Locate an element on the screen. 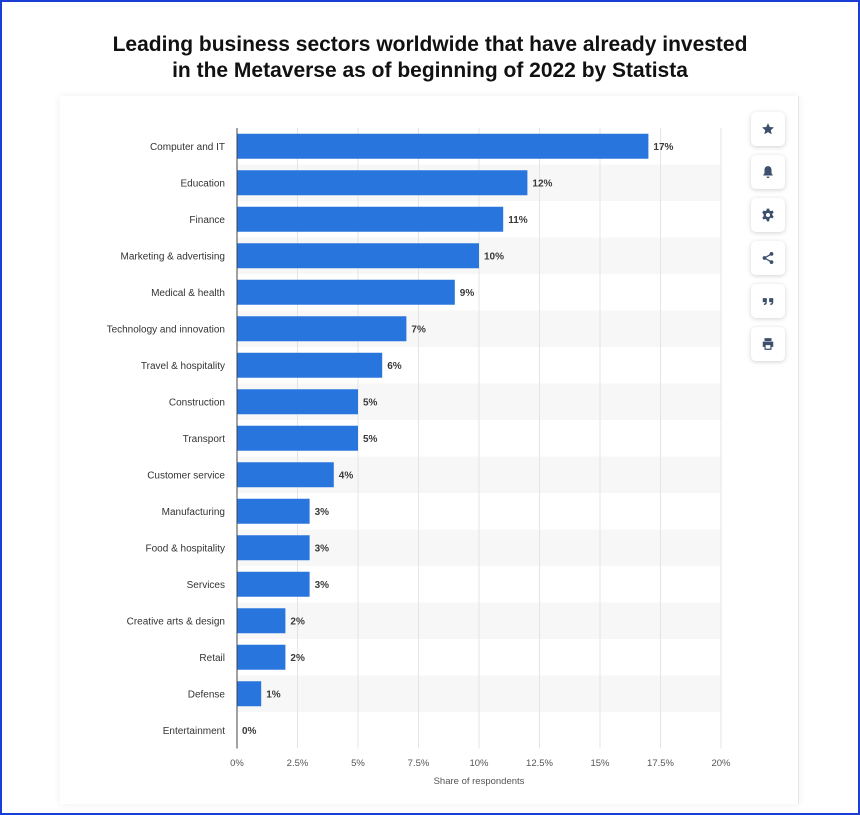  category-label: Retail is located at coordinates (212, 658).